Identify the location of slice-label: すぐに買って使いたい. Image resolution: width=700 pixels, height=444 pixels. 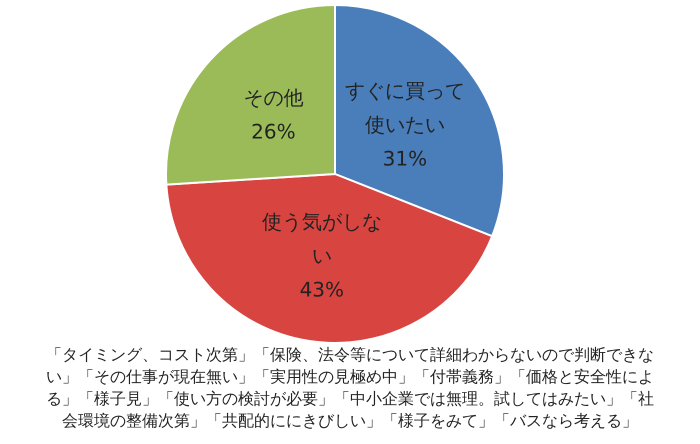
(404, 107).